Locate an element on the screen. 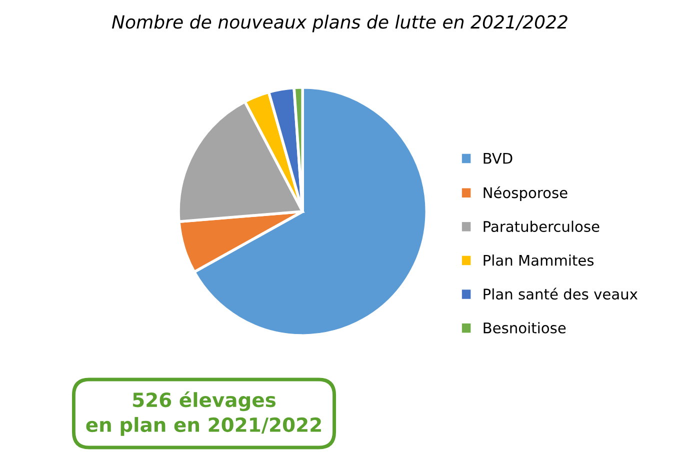  legend-label: Paratuberculose is located at coordinates (542, 226).